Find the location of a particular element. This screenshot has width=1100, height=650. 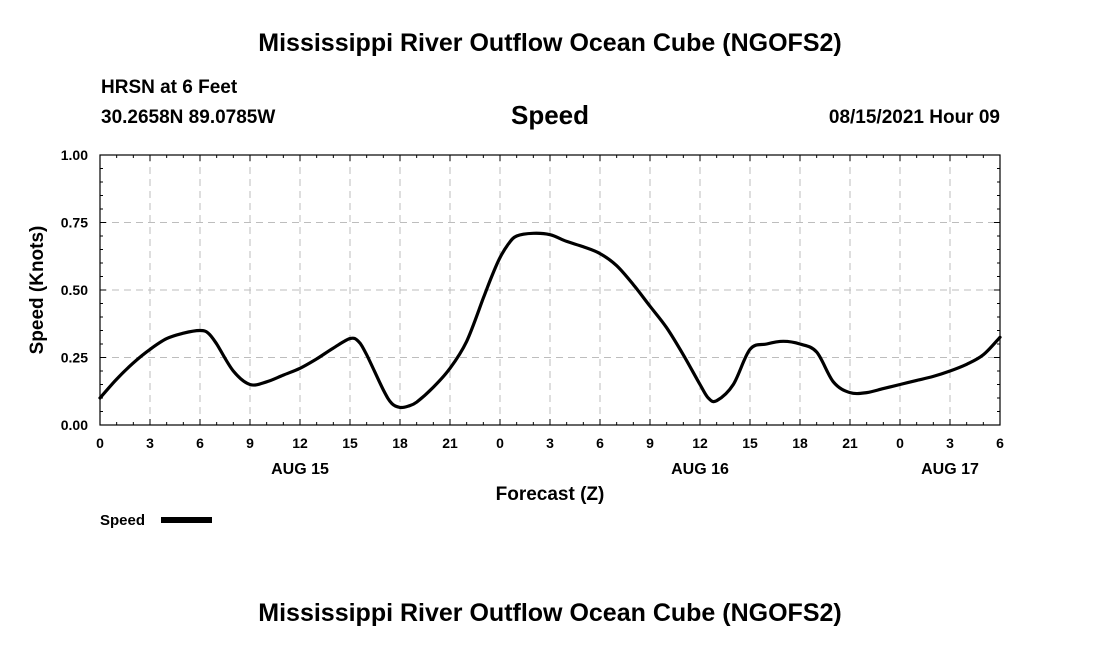

date-label: AUG 17 is located at coordinates (950, 469).